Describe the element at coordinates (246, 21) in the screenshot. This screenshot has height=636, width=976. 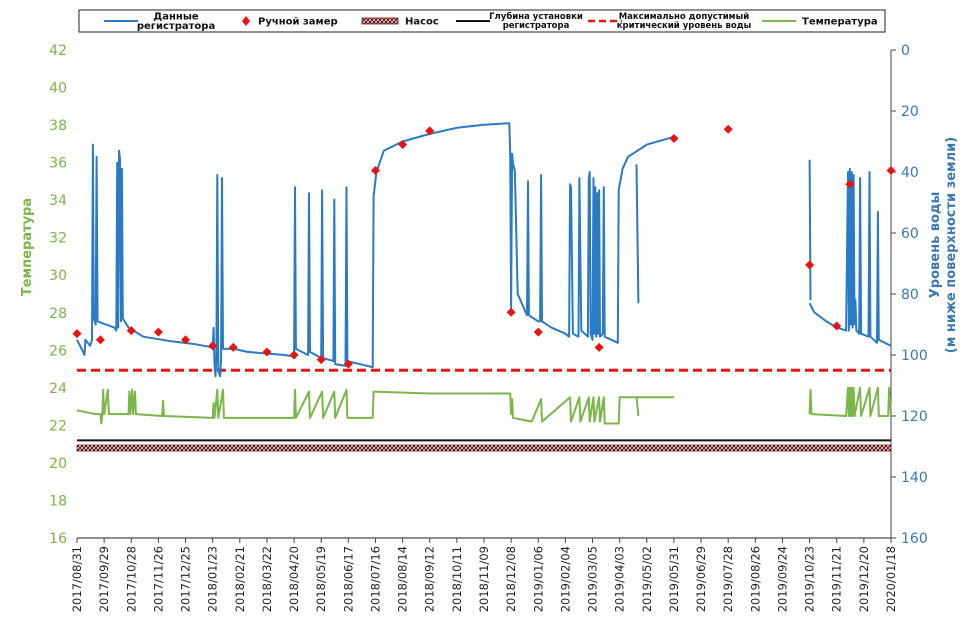
I see `diamond-icon` at that location.